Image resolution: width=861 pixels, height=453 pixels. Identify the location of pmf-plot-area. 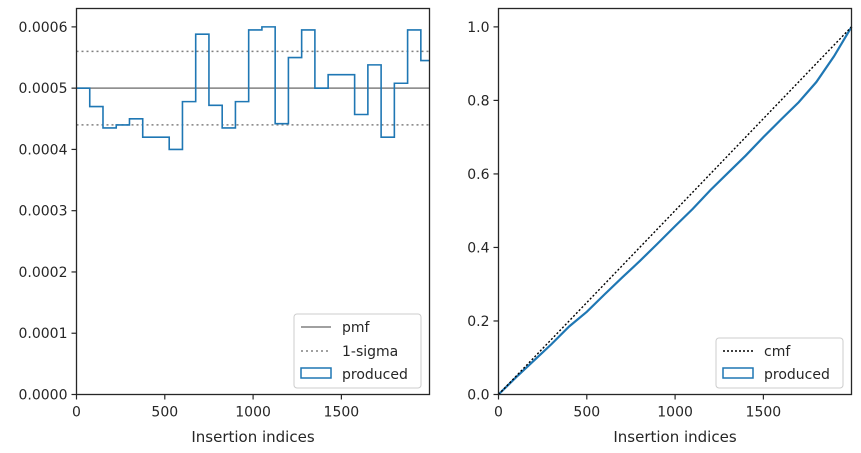
(253, 88).